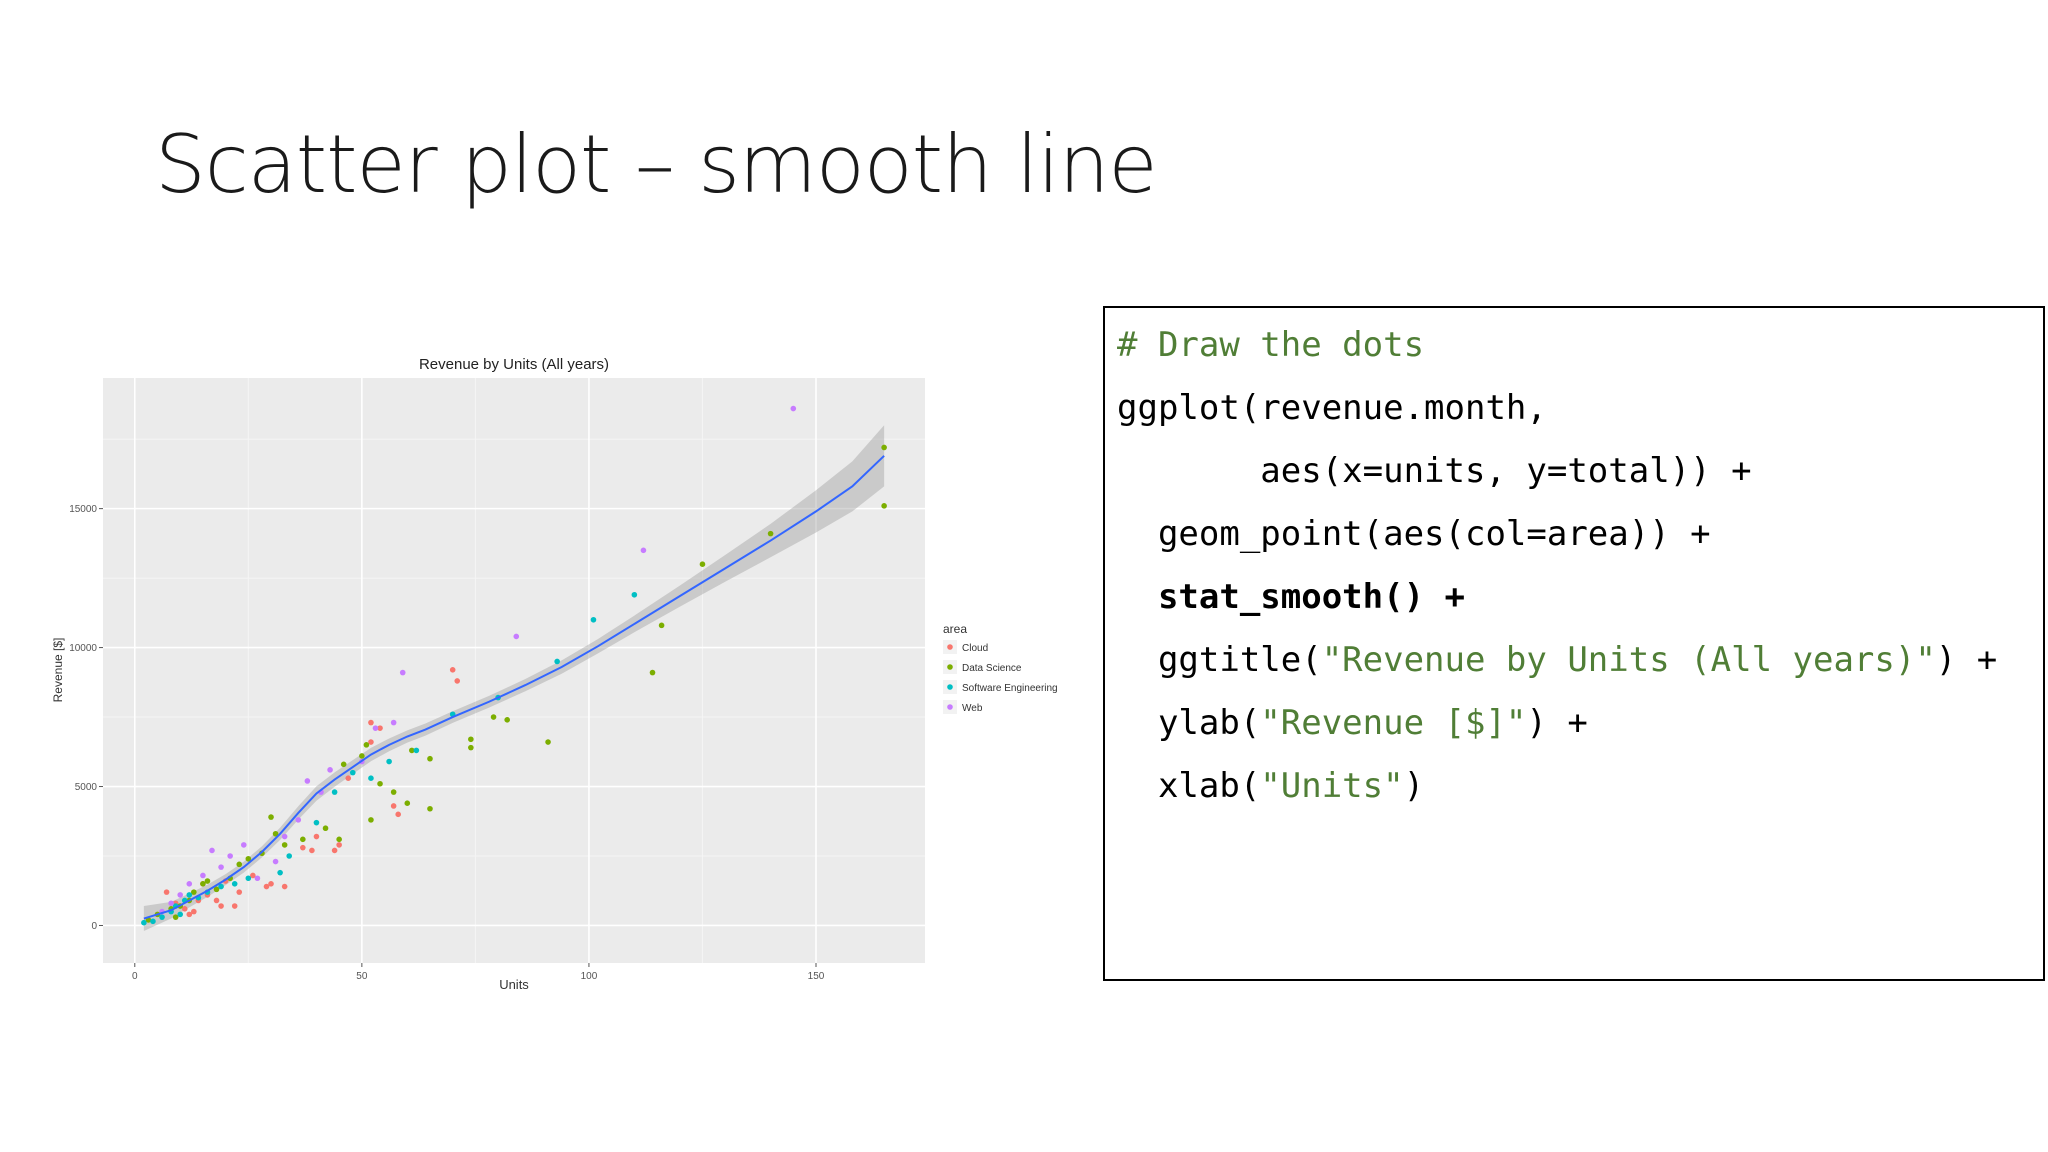 The height and width of the screenshot is (1152, 2048). Describe the element at coordinates (135, 976) in the screenshot. I see `x-tick-label: 0` at that location.